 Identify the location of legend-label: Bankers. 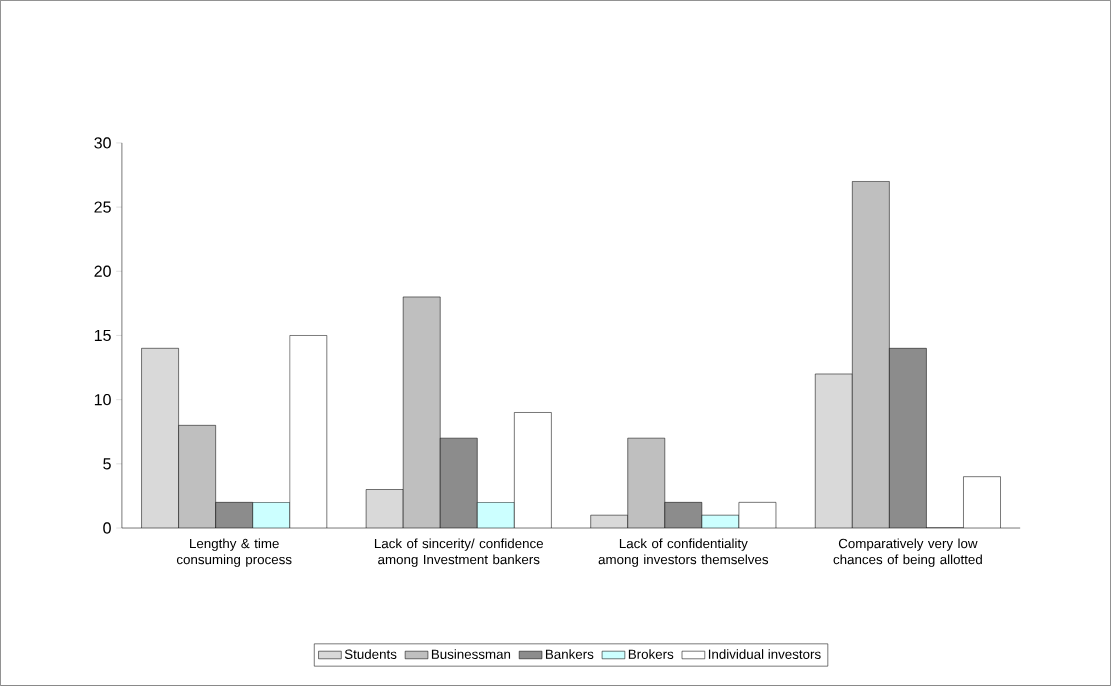
(569, 654).